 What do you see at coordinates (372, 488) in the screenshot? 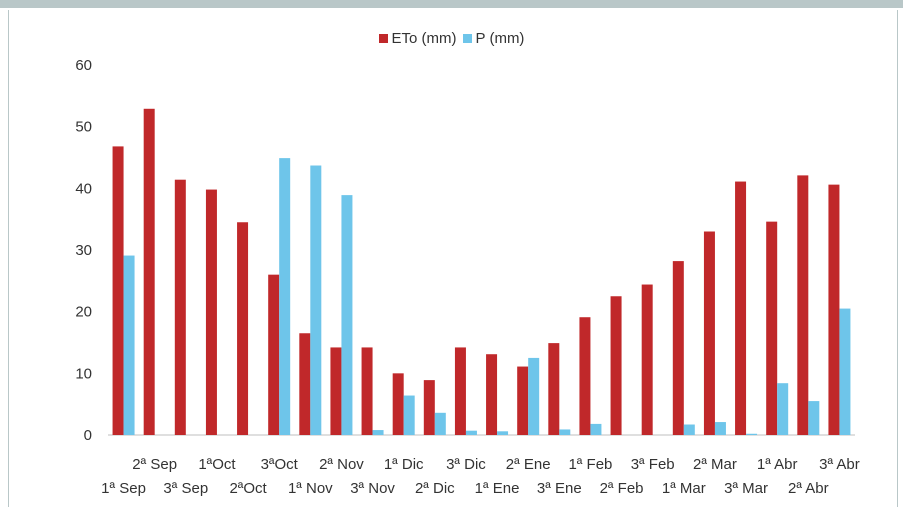
I see `x-tick-label: 3ª Nov` at bounding box center [372, 488].